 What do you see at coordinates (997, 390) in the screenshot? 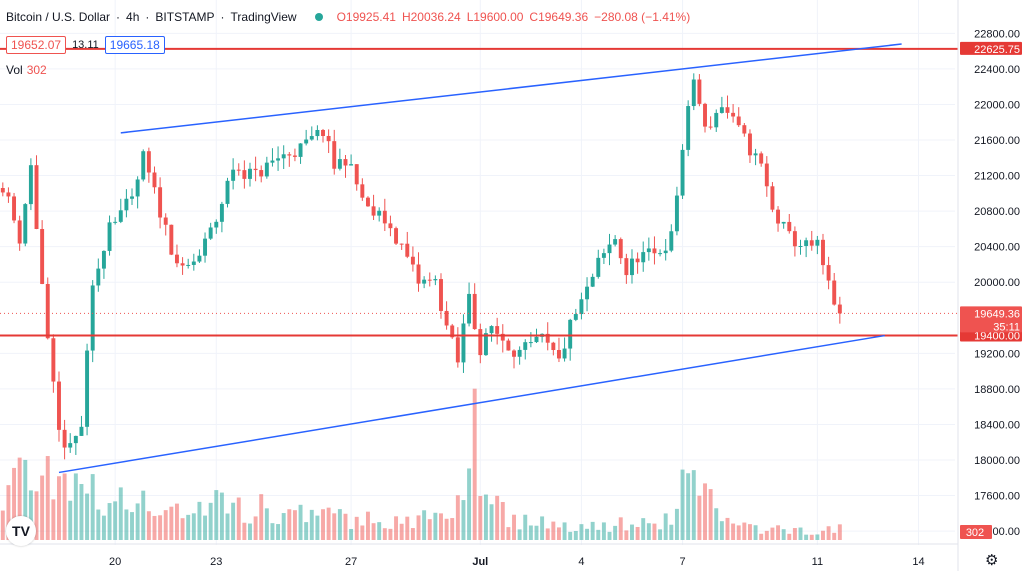
I see `price-tick-label: 18800.00` at bounding box center [997, 390].